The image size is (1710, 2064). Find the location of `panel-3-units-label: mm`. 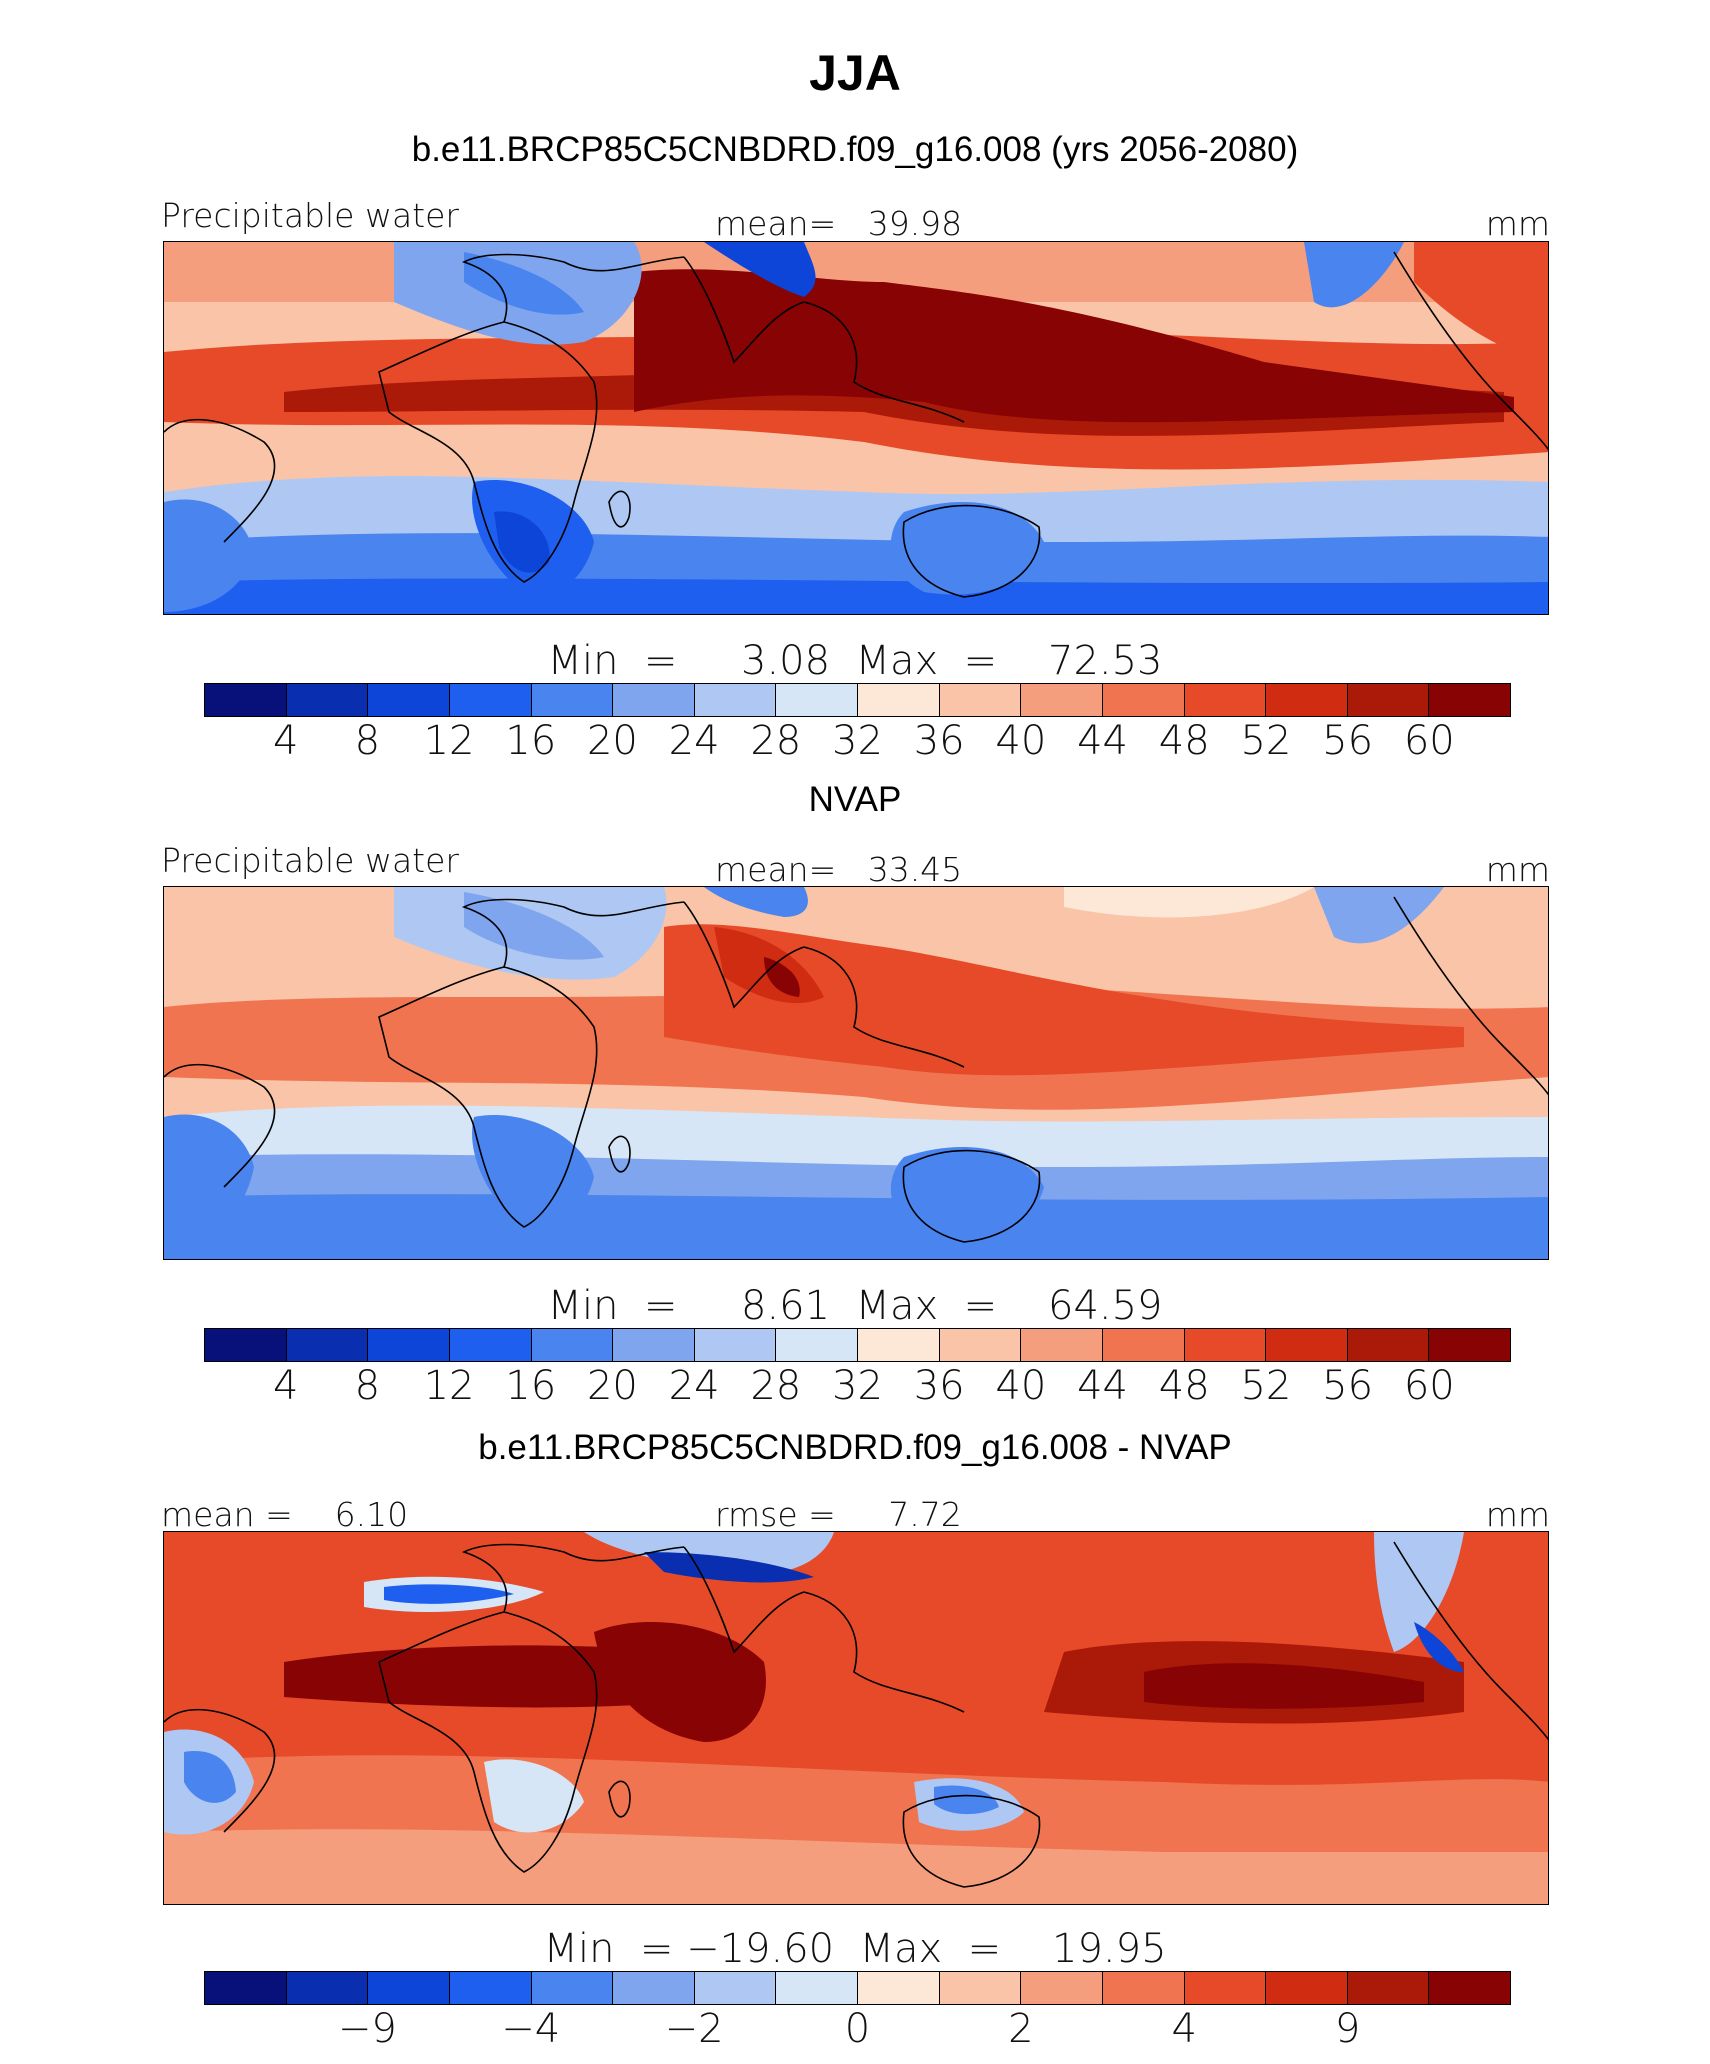

panel-3-units-label: mm is located at coordinates (1517, 1514).